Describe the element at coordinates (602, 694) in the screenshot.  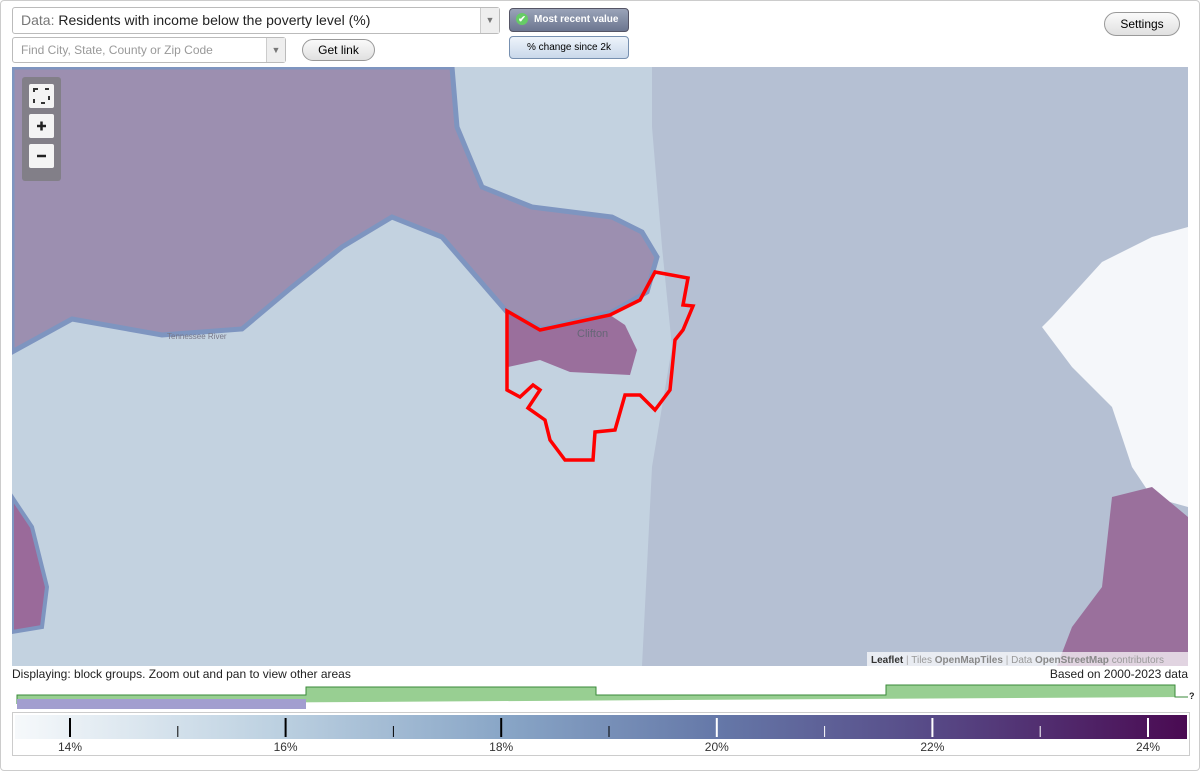
I see `timeline-steps` at that location.